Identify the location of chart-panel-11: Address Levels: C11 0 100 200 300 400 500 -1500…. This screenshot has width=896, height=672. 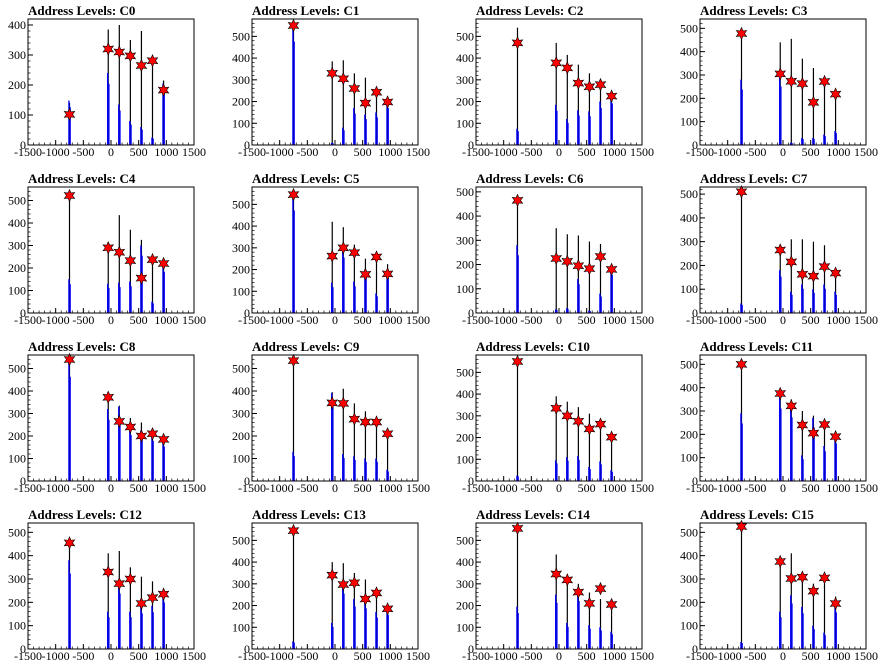
(779, 417).